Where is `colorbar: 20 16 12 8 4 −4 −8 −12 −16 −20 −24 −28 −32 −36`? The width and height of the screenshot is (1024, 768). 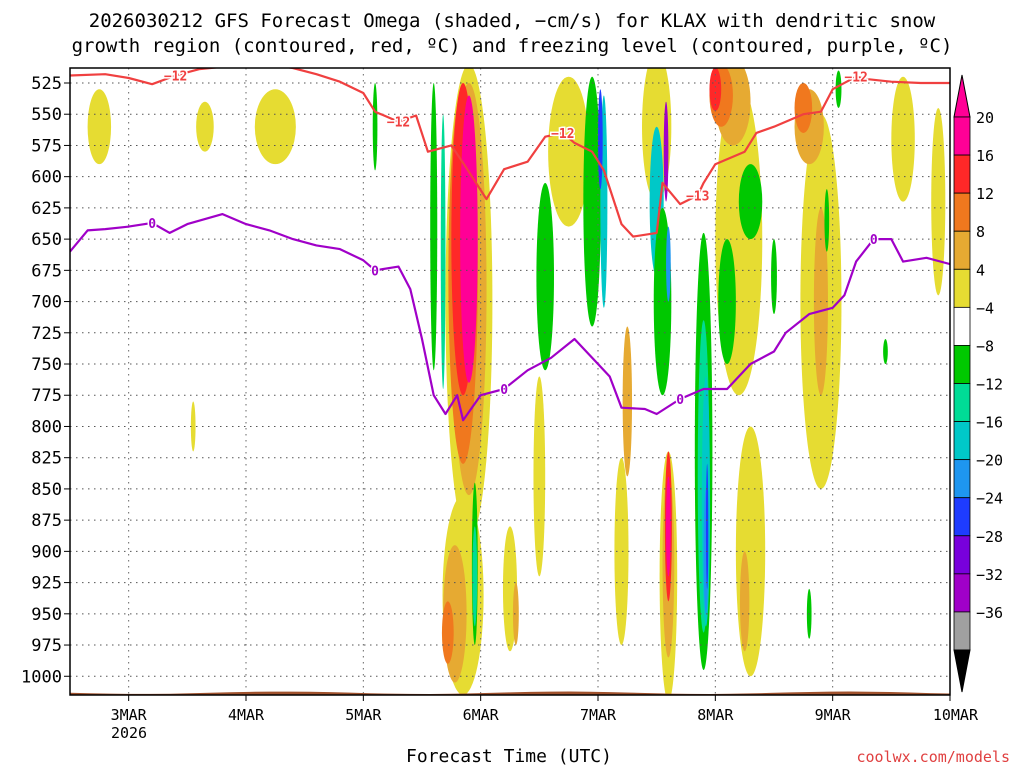 colorbar: 20 16 12 8 4 −4 −8 −12 −16 −20 −24 −28 −32 −36 is located at coordinates (978, 383).